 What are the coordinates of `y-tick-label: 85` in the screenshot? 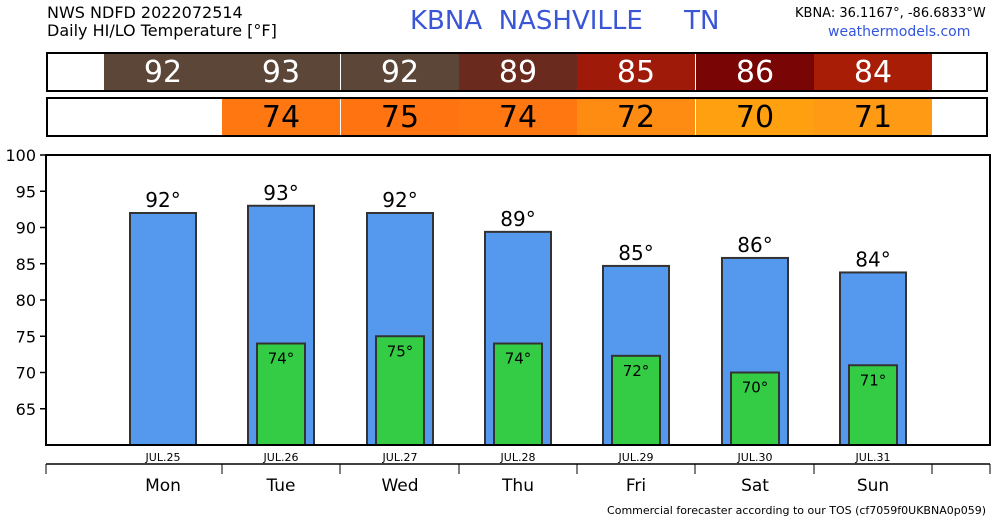 It's located at (26, 264).